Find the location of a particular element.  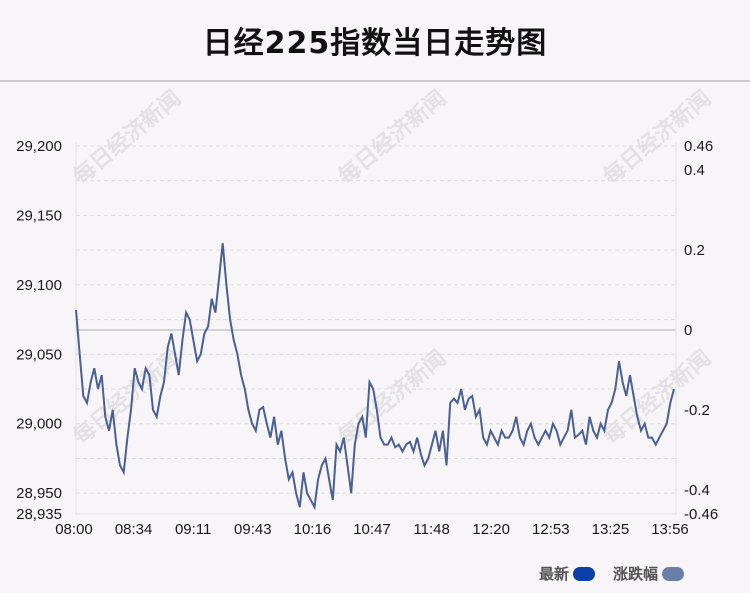

legend-label-latest: 最新 is located at coordinates (553, 574).